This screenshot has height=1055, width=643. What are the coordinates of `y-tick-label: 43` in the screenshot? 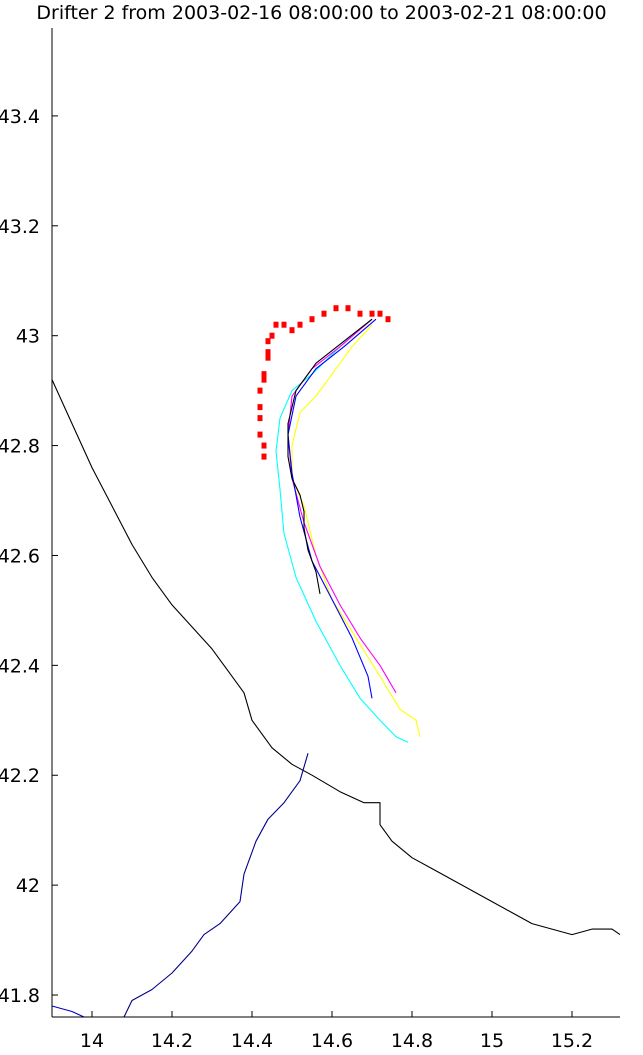 It's located at (28, 337).